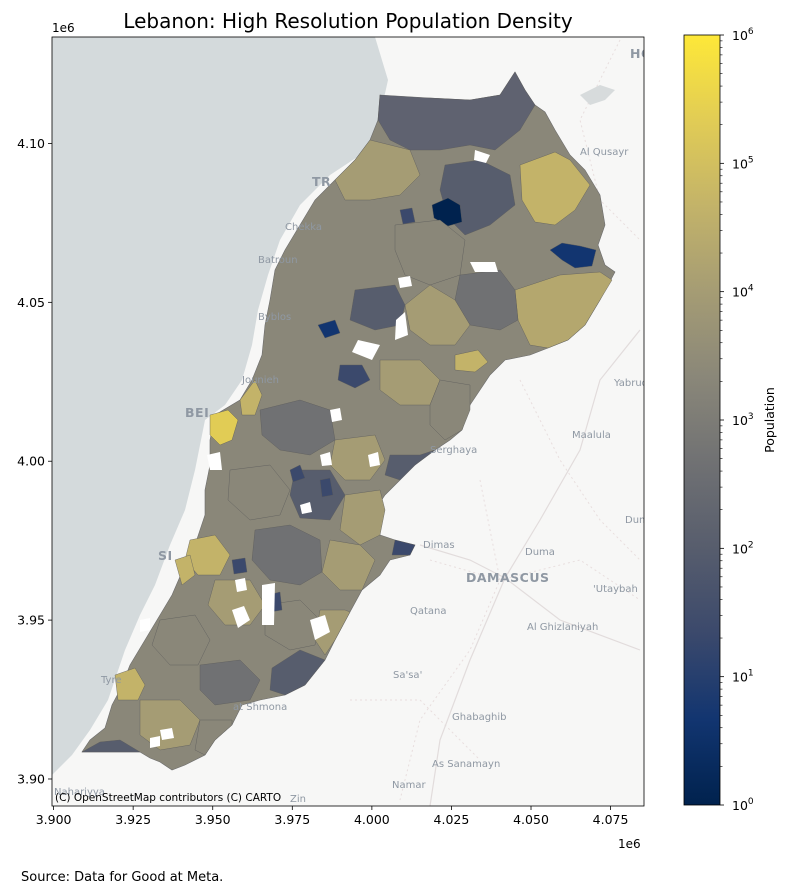 This screenshot has height=896, width=785. What do you see at coordinates (31, 620) in the screenshot?
I see `y-tick-label: 3.95` at bounding box center [31, 620].